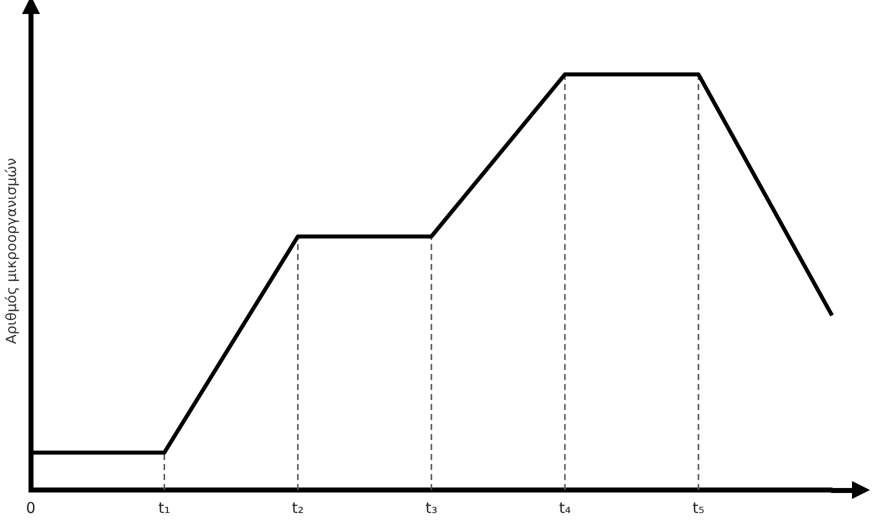  I want to click on x-tick-label: t₂, so click(298, 507).